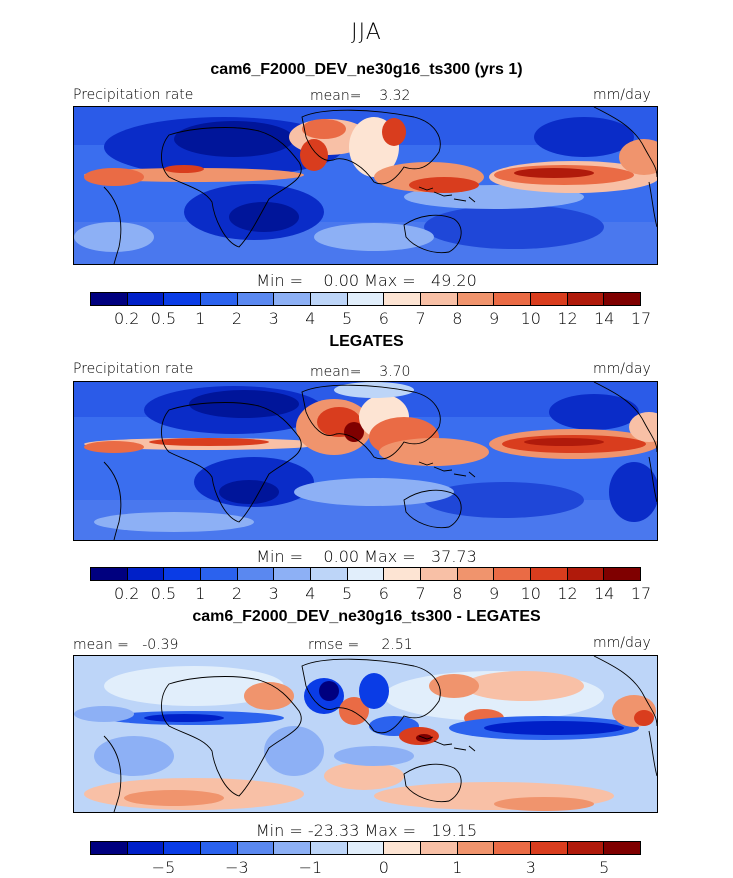 This screenshot has width=733, height=878. I want to click on colorbar-tick-label: 7, so click(420, 318).